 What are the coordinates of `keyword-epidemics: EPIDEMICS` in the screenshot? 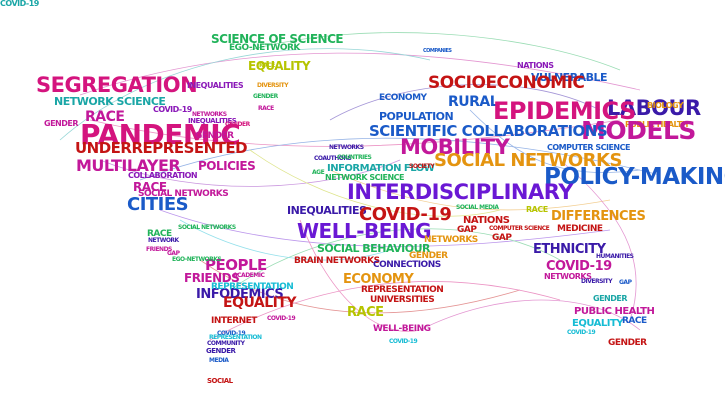 It's located at (564, 111).